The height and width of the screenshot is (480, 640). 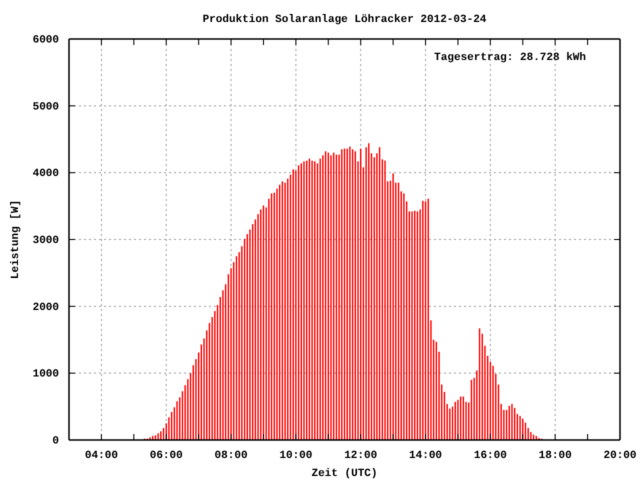 I want to click on x-tick-label: 20:00, so click(x=620, y=456).